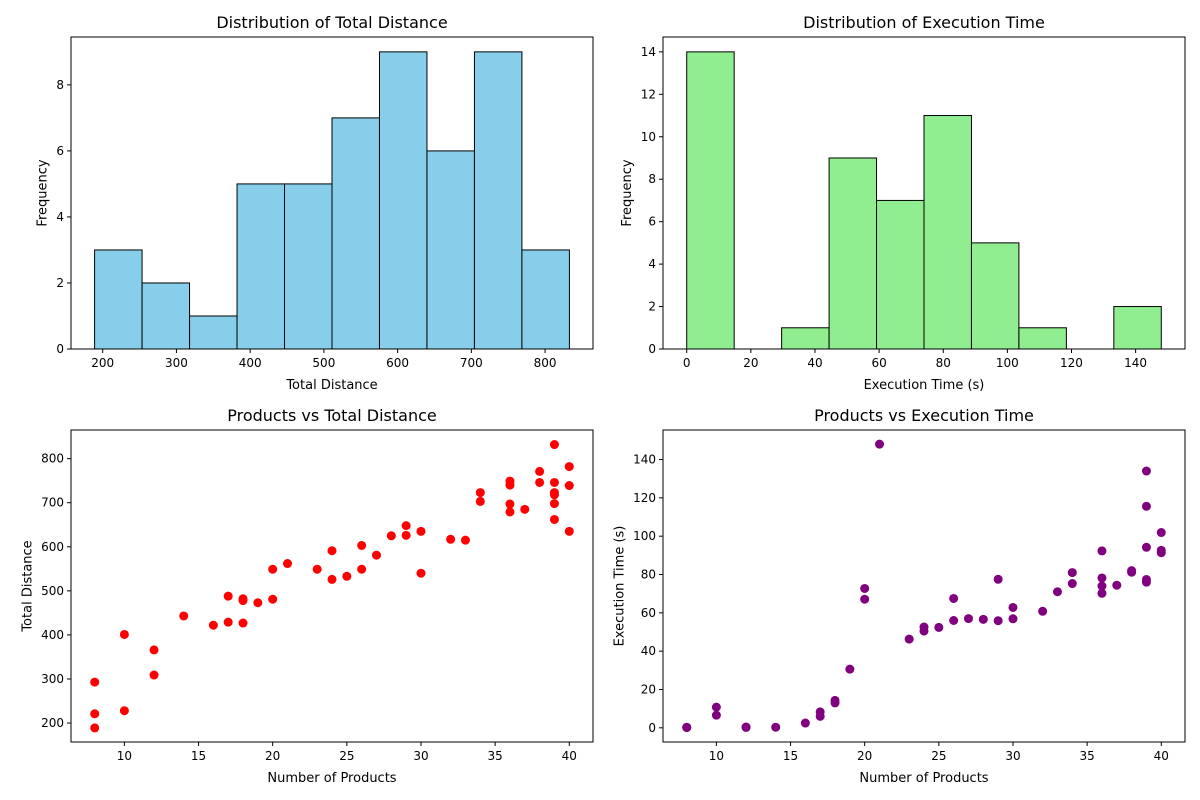 This screenshot has height=800, width=1200. What do you see at coordinates (102, 363) in the screenshot?
I see `x-tick-label-1: 200` at bounding box center [102, 363].